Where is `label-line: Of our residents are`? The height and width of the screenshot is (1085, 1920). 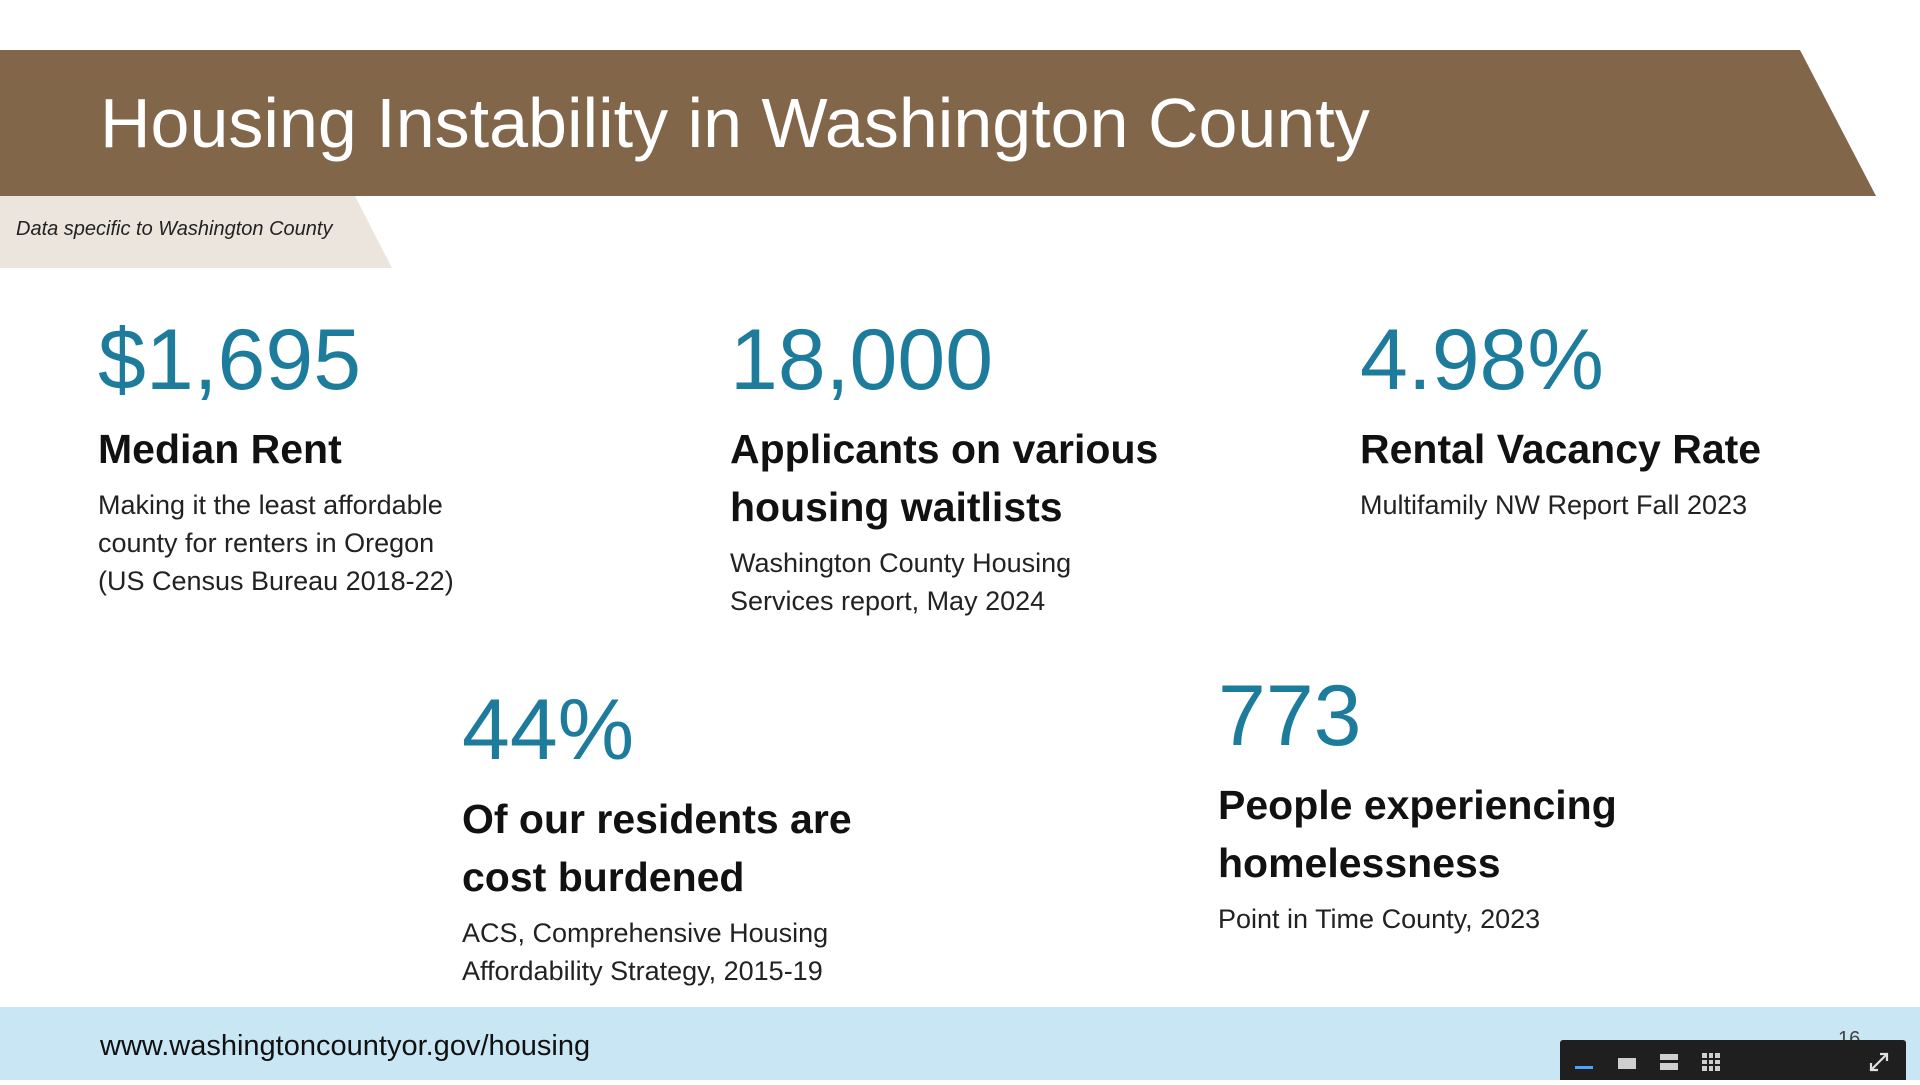 label-line: Of our residents are is located at coordinates (657, 819).